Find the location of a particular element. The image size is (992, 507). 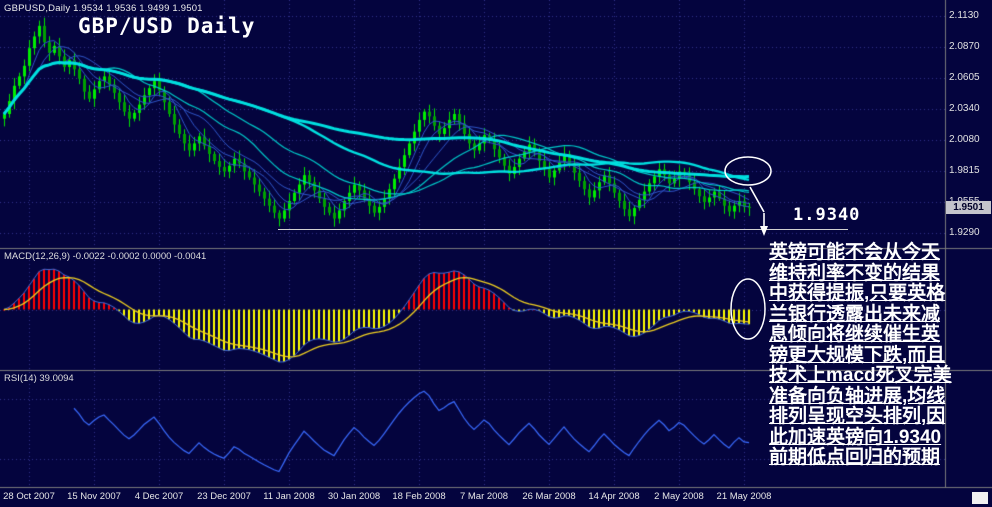

price-tick: 2.0080 is located at coordinates (964, 139).